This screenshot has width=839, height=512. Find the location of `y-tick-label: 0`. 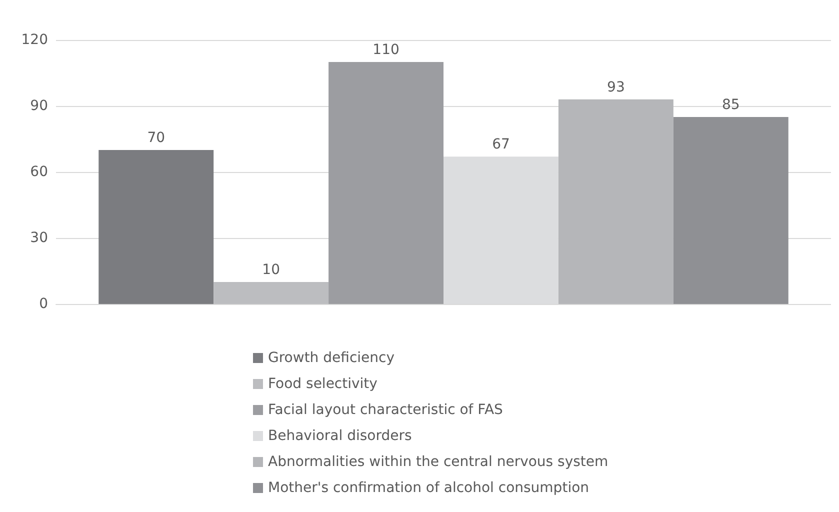

y-tick-label: 0 is located at coordinates (43, 304).